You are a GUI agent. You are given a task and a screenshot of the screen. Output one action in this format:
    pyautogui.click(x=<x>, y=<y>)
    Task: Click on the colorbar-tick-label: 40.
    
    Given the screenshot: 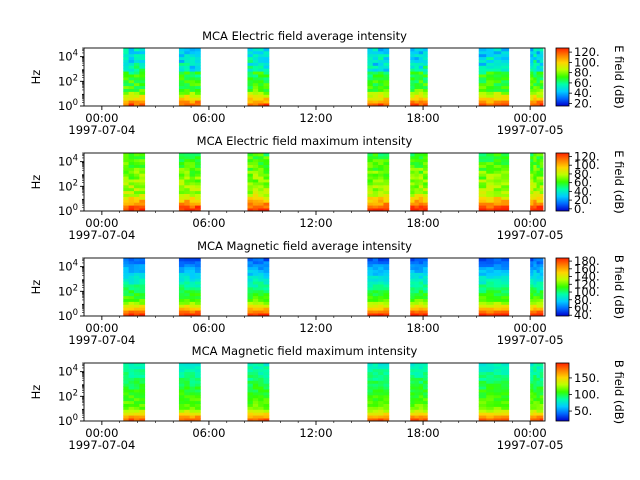 What is the action you would take?
    pyautogui.click(x=583, y=191)
    